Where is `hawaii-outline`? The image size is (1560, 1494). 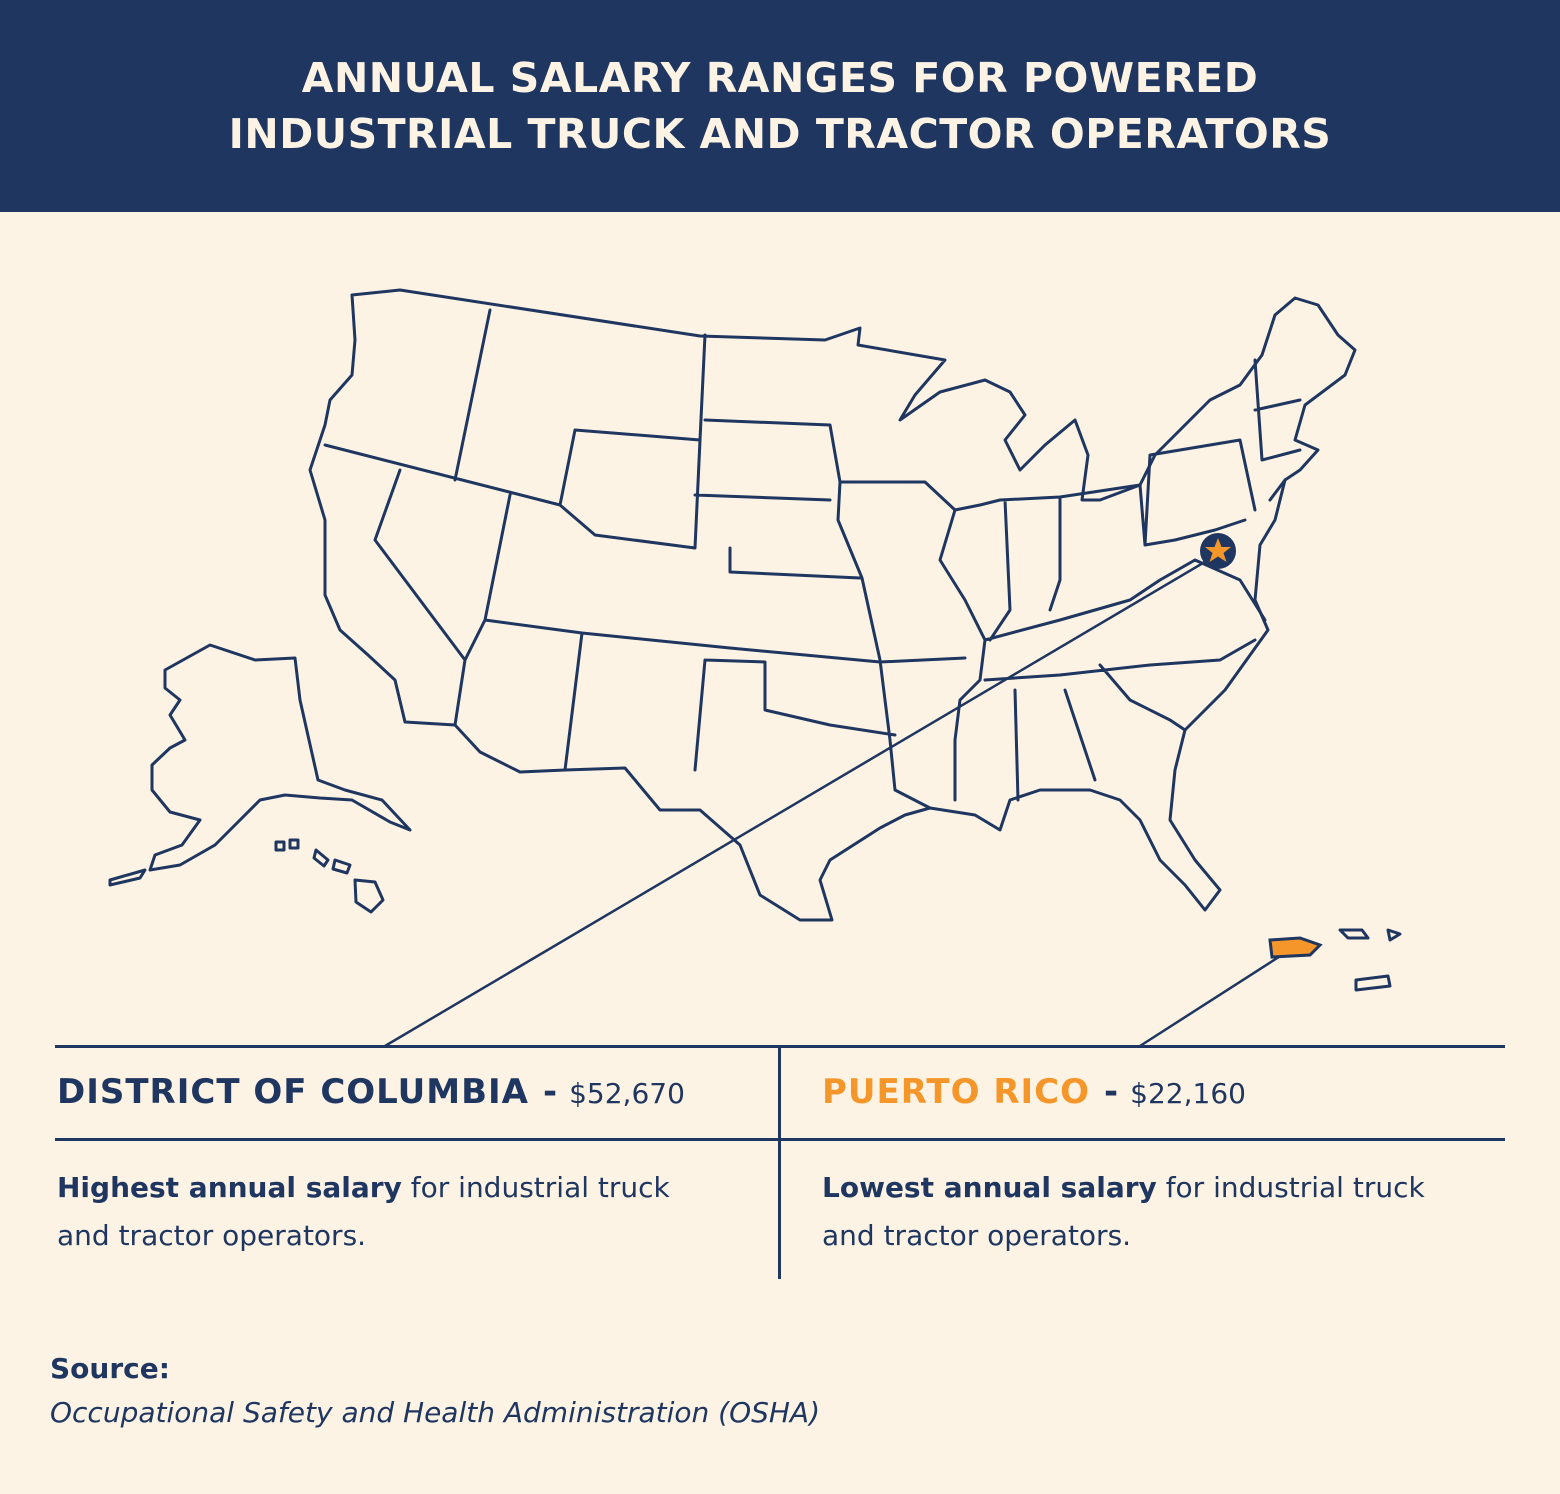 hawaii-outline is located at coordinates (329, 876).